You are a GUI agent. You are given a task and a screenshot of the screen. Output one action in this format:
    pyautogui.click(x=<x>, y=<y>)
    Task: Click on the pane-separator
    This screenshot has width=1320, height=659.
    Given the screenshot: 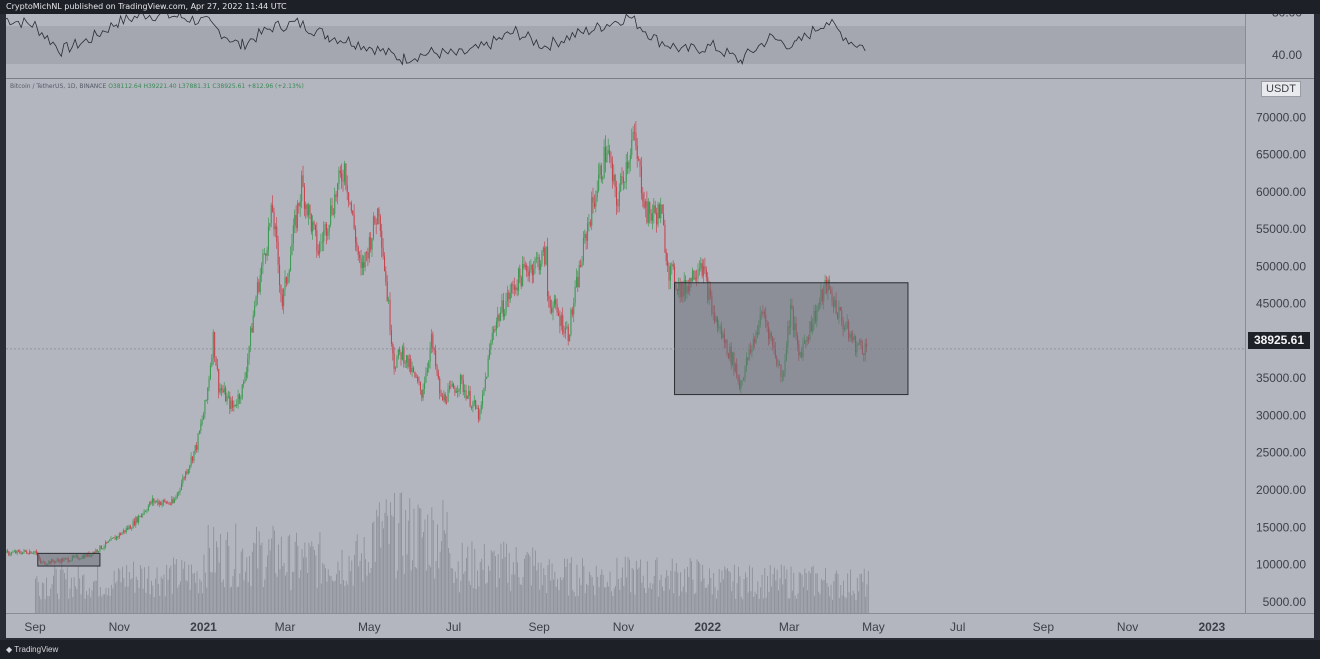 What is the action you would take?
    pyautogui.click(x=660, y=78)
    